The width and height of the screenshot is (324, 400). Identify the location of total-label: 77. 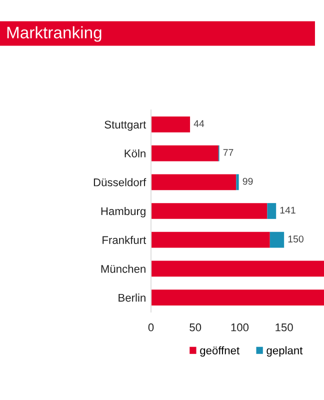
(228, 152).